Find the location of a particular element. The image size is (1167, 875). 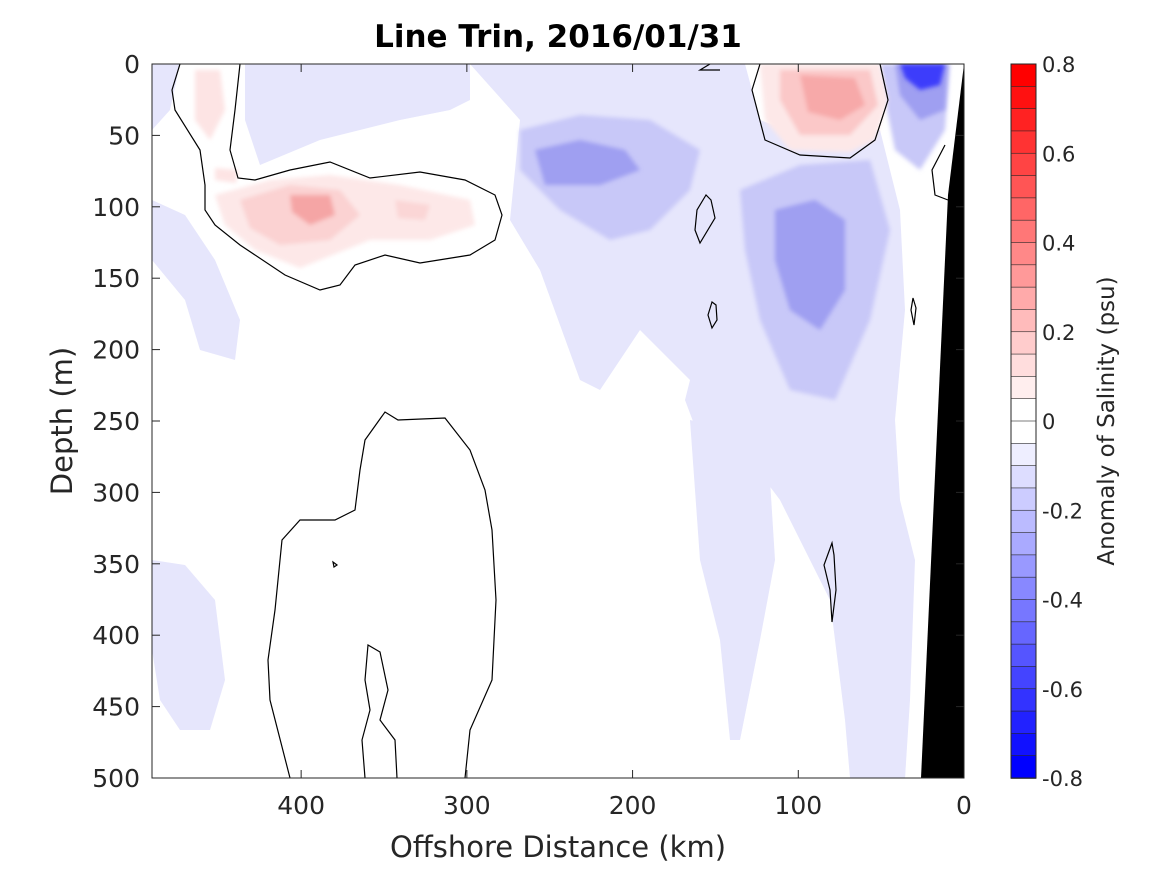

colorbar-tick-label: -0.4 is located at coordinates (1062, 601).